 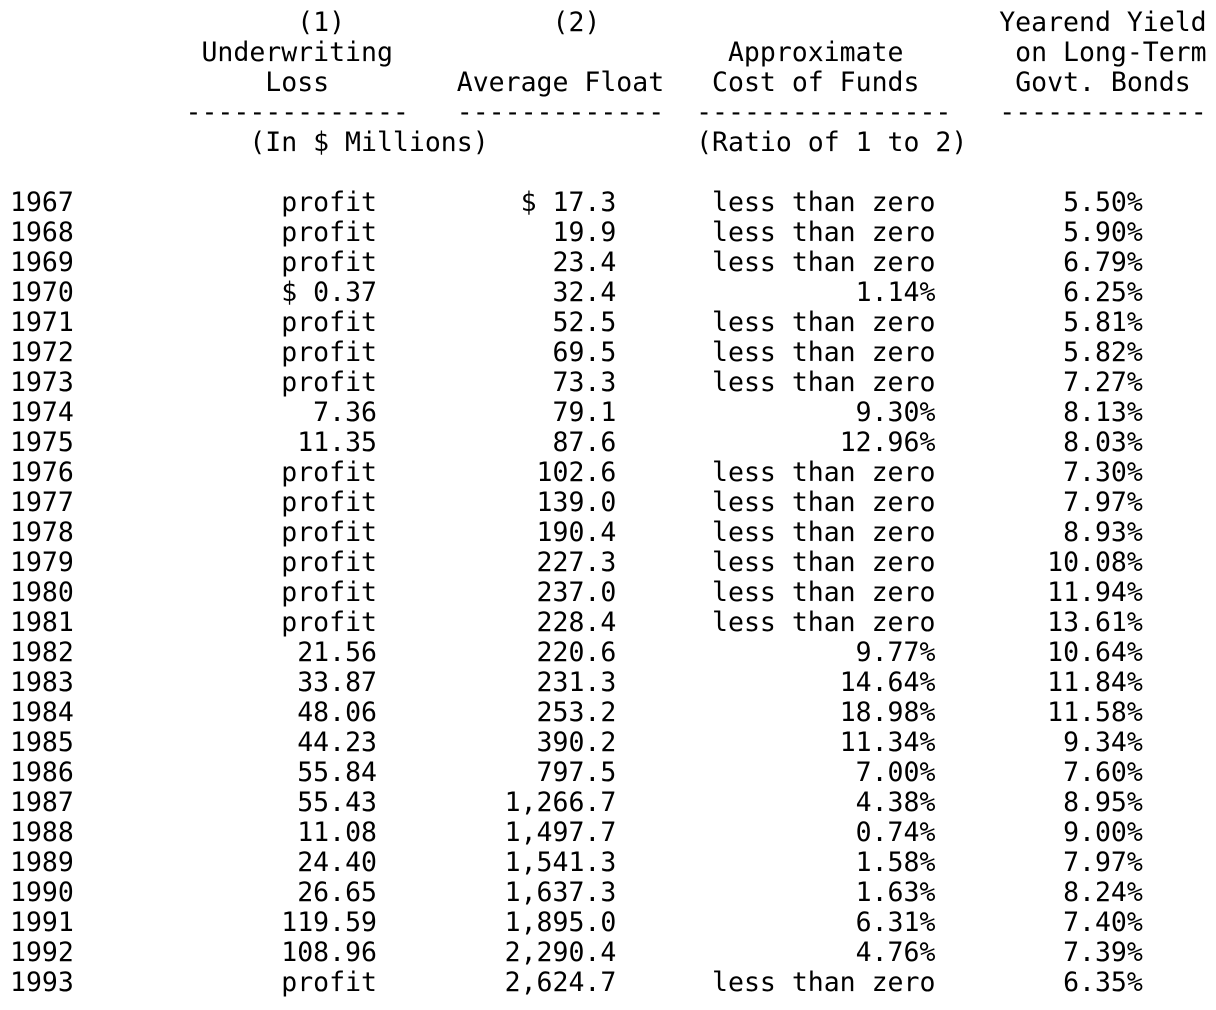 What do you see at coordinates (560, 832) in the screenshot?
I see `average-float-cell: 1,497.7` at bounding box center [560, 832].